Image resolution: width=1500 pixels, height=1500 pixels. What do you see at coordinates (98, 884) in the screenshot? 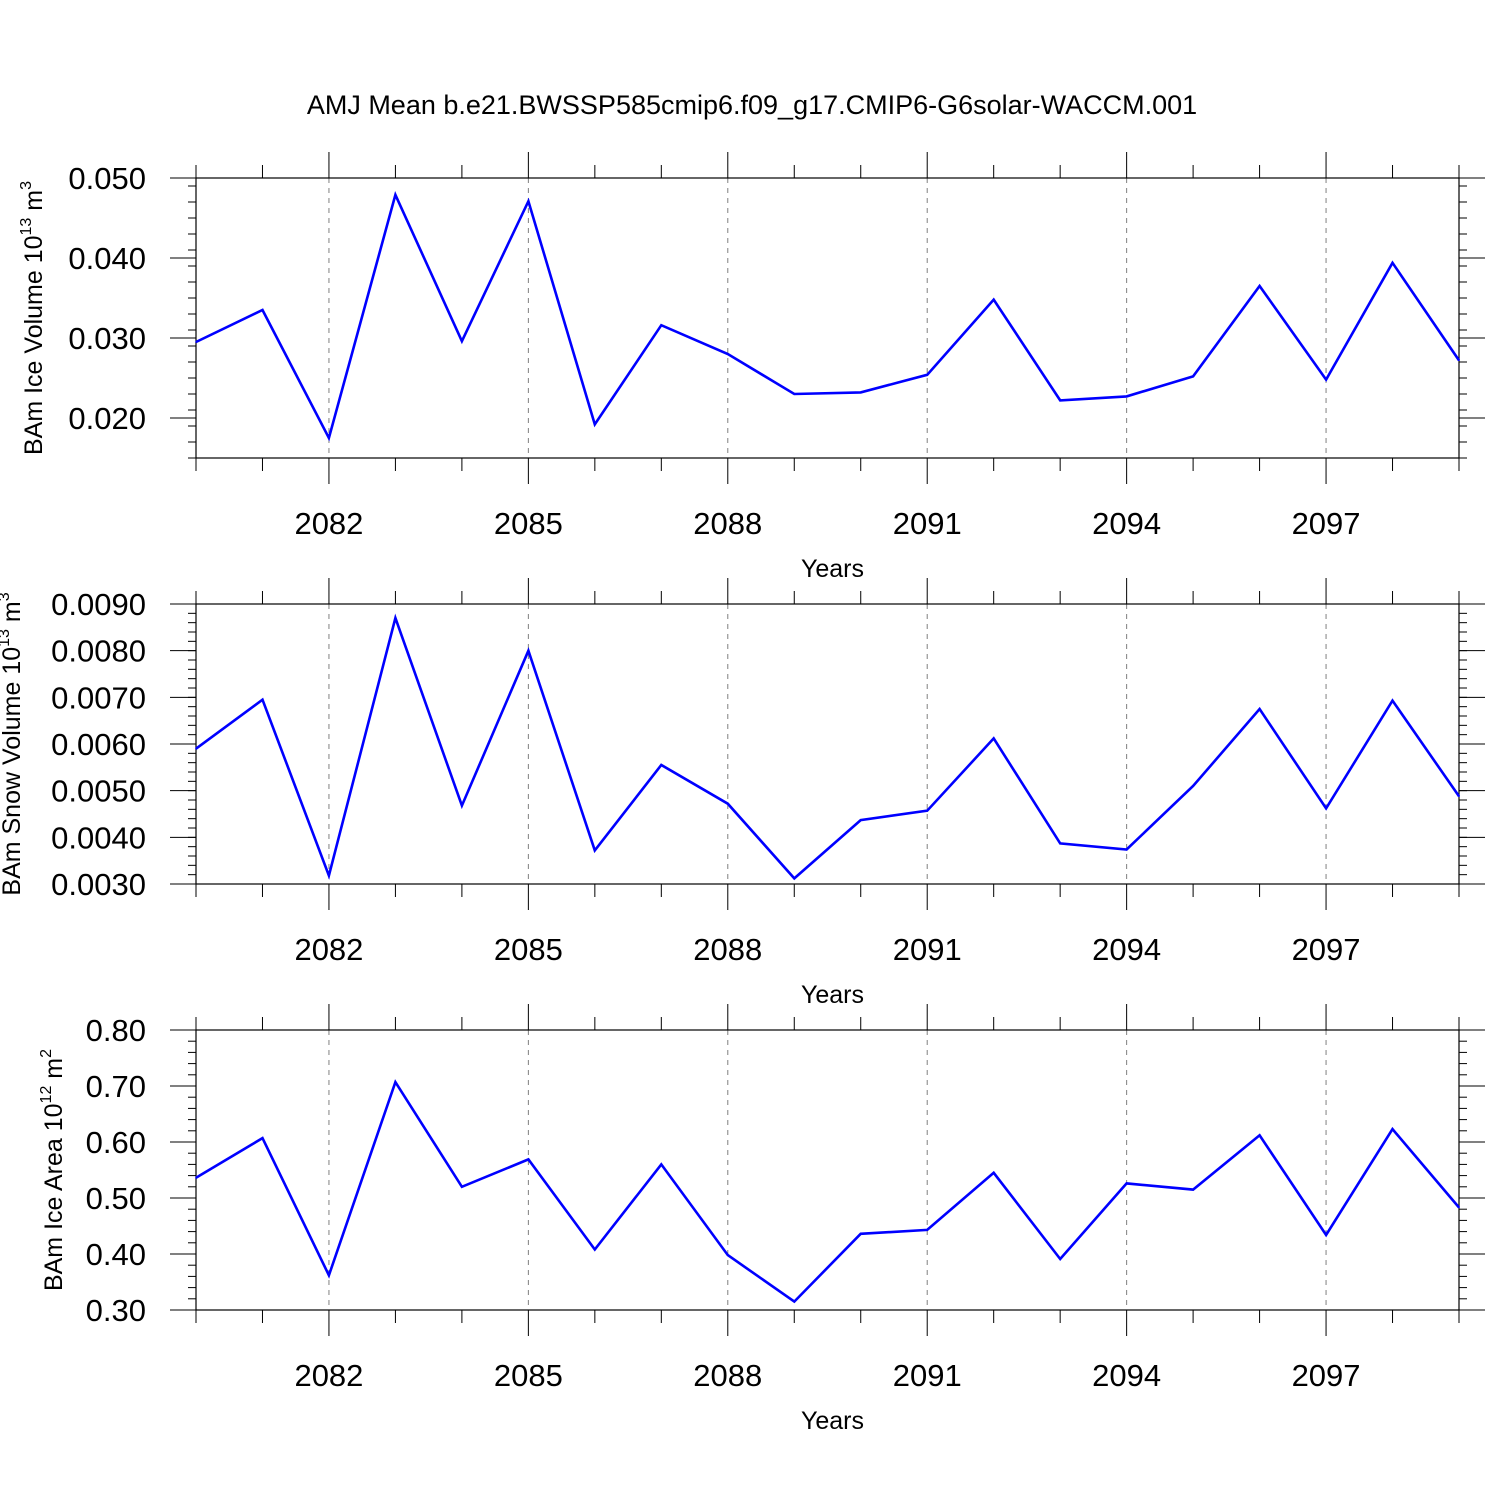
I see `y-tick-label: 0.0030` at bounding box center [98, 884].